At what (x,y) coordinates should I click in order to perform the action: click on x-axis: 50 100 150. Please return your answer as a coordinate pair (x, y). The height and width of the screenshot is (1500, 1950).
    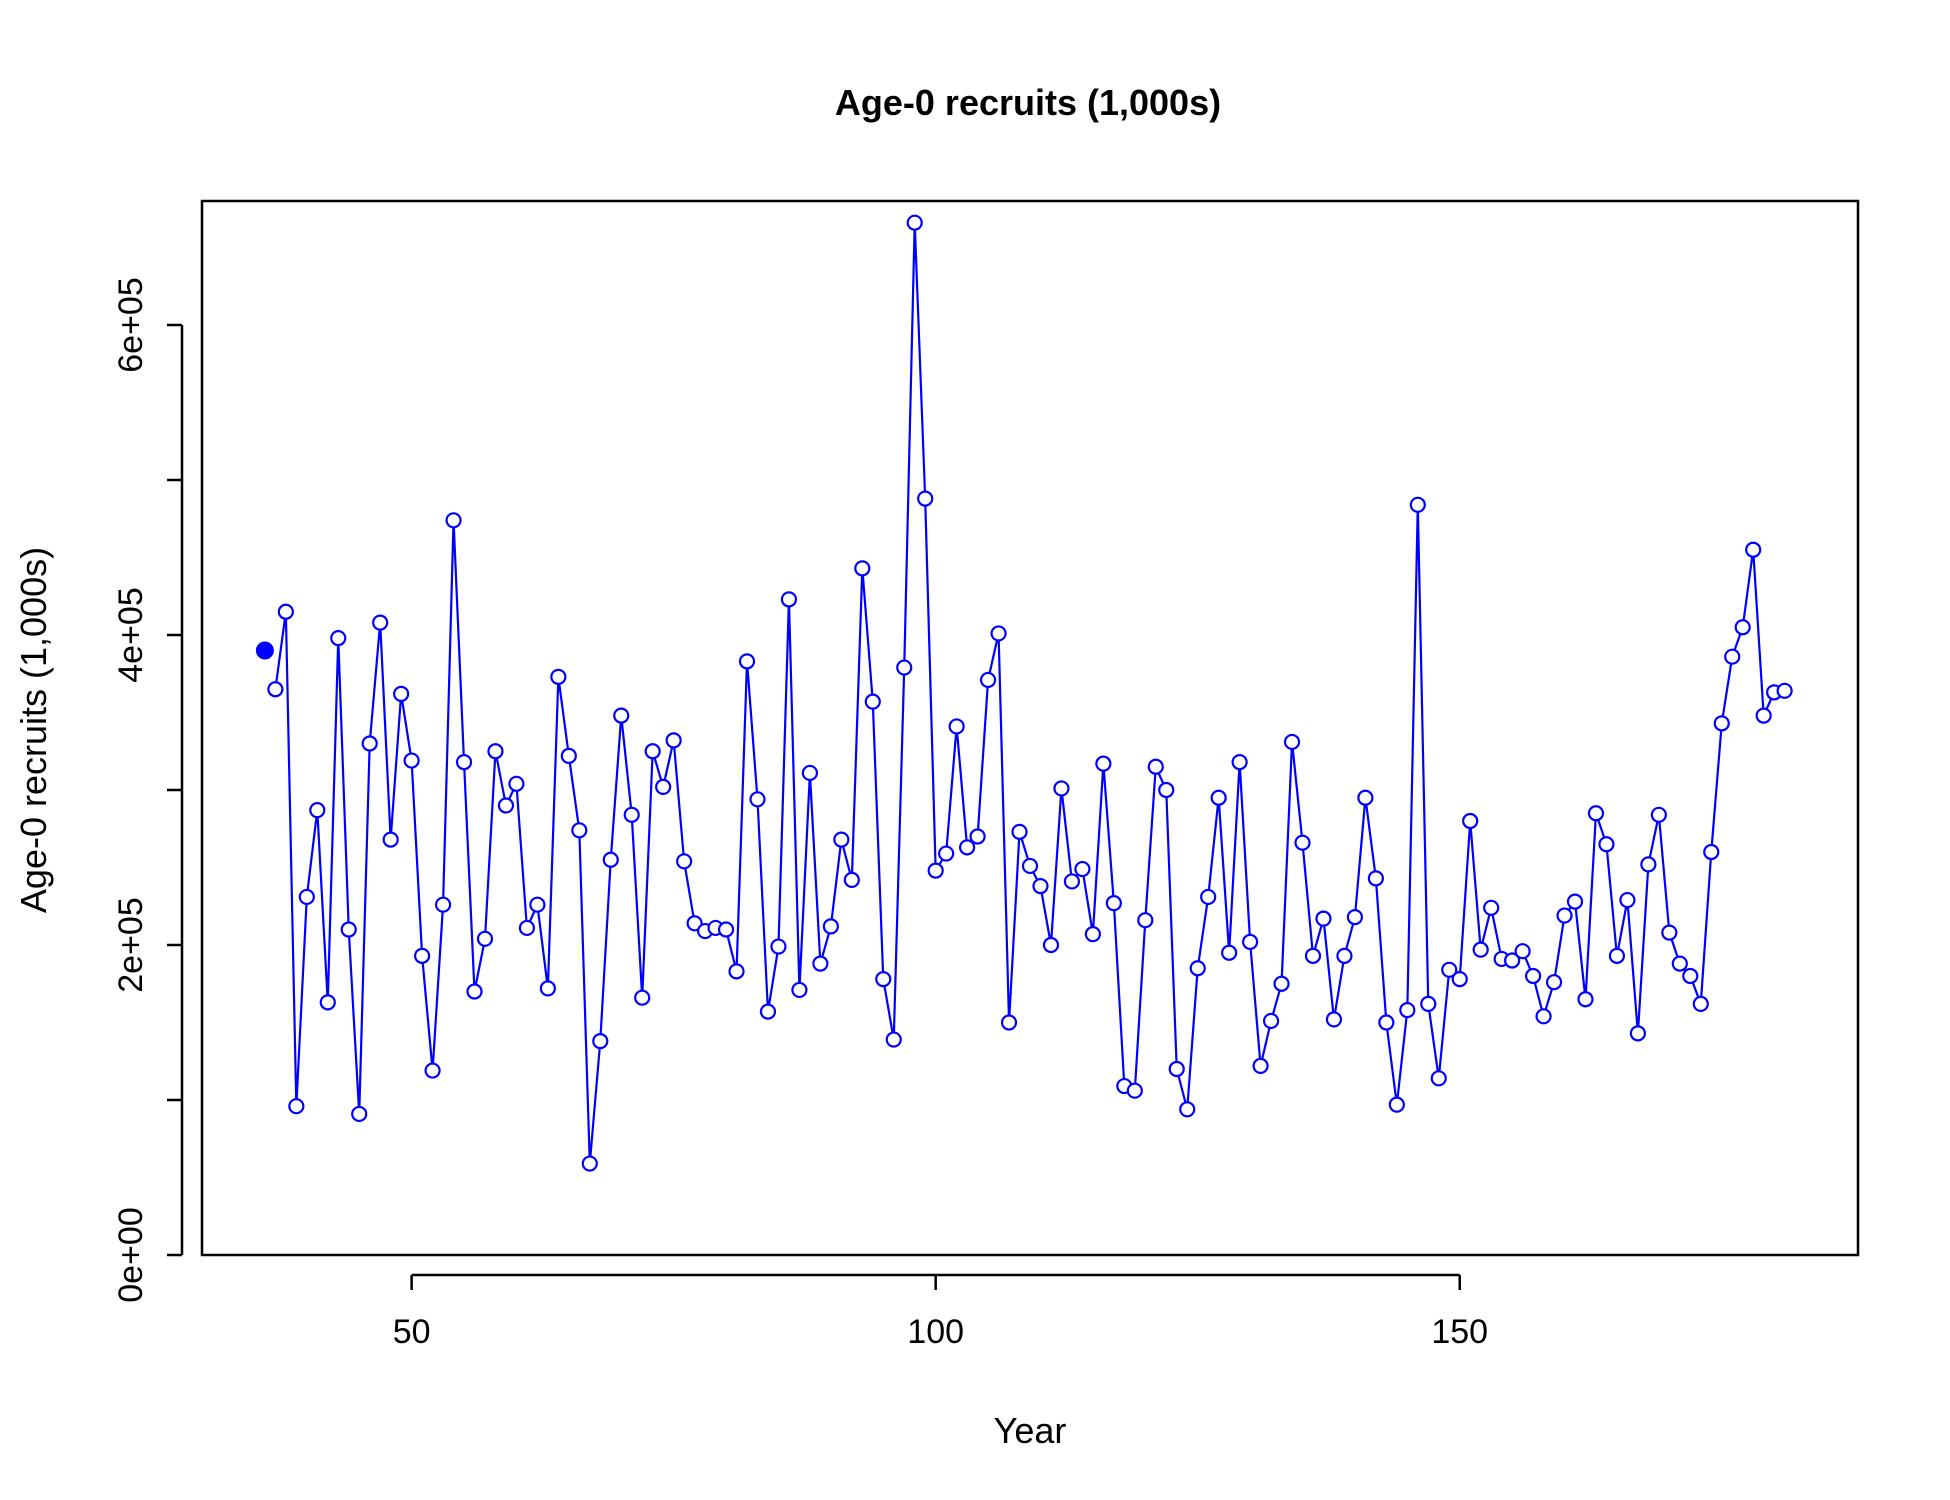
    Looking at the image, I should click on (940, 1312).